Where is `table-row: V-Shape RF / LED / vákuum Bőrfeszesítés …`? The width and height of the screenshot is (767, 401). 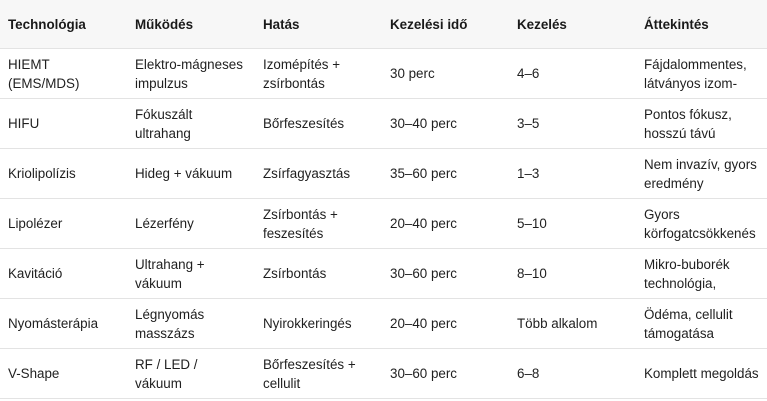
table-row: V-Shape RF / LED / vákuum Bőrfeszesítés … is located at coordinates (383, 373).